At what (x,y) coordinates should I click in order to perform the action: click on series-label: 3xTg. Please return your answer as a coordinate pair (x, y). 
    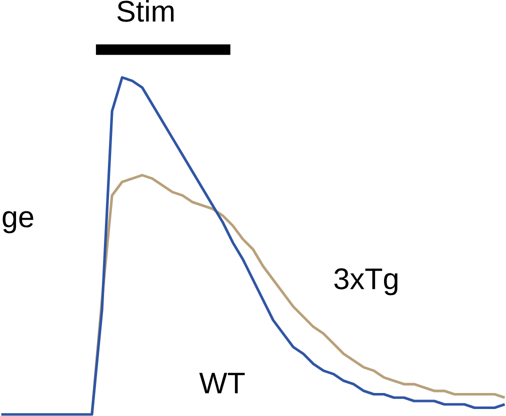
    Looking at the image, I should click on (366, 282).